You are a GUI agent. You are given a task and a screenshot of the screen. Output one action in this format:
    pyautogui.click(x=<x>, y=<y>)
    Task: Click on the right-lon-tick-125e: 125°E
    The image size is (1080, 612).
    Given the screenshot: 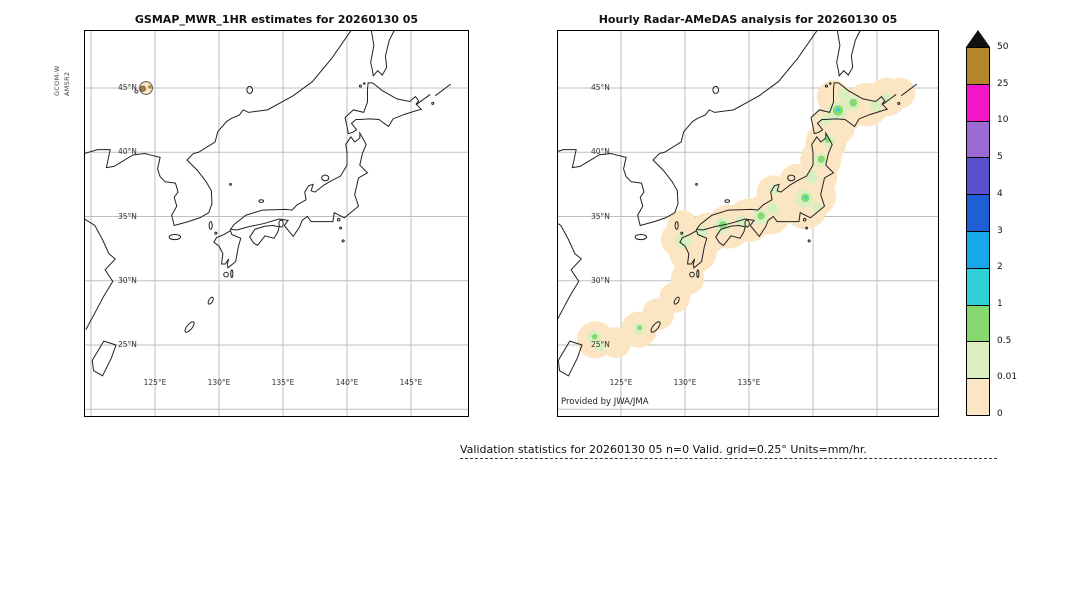 What is the action you would take?
    pyautogui.click(x=621, y=382)
    